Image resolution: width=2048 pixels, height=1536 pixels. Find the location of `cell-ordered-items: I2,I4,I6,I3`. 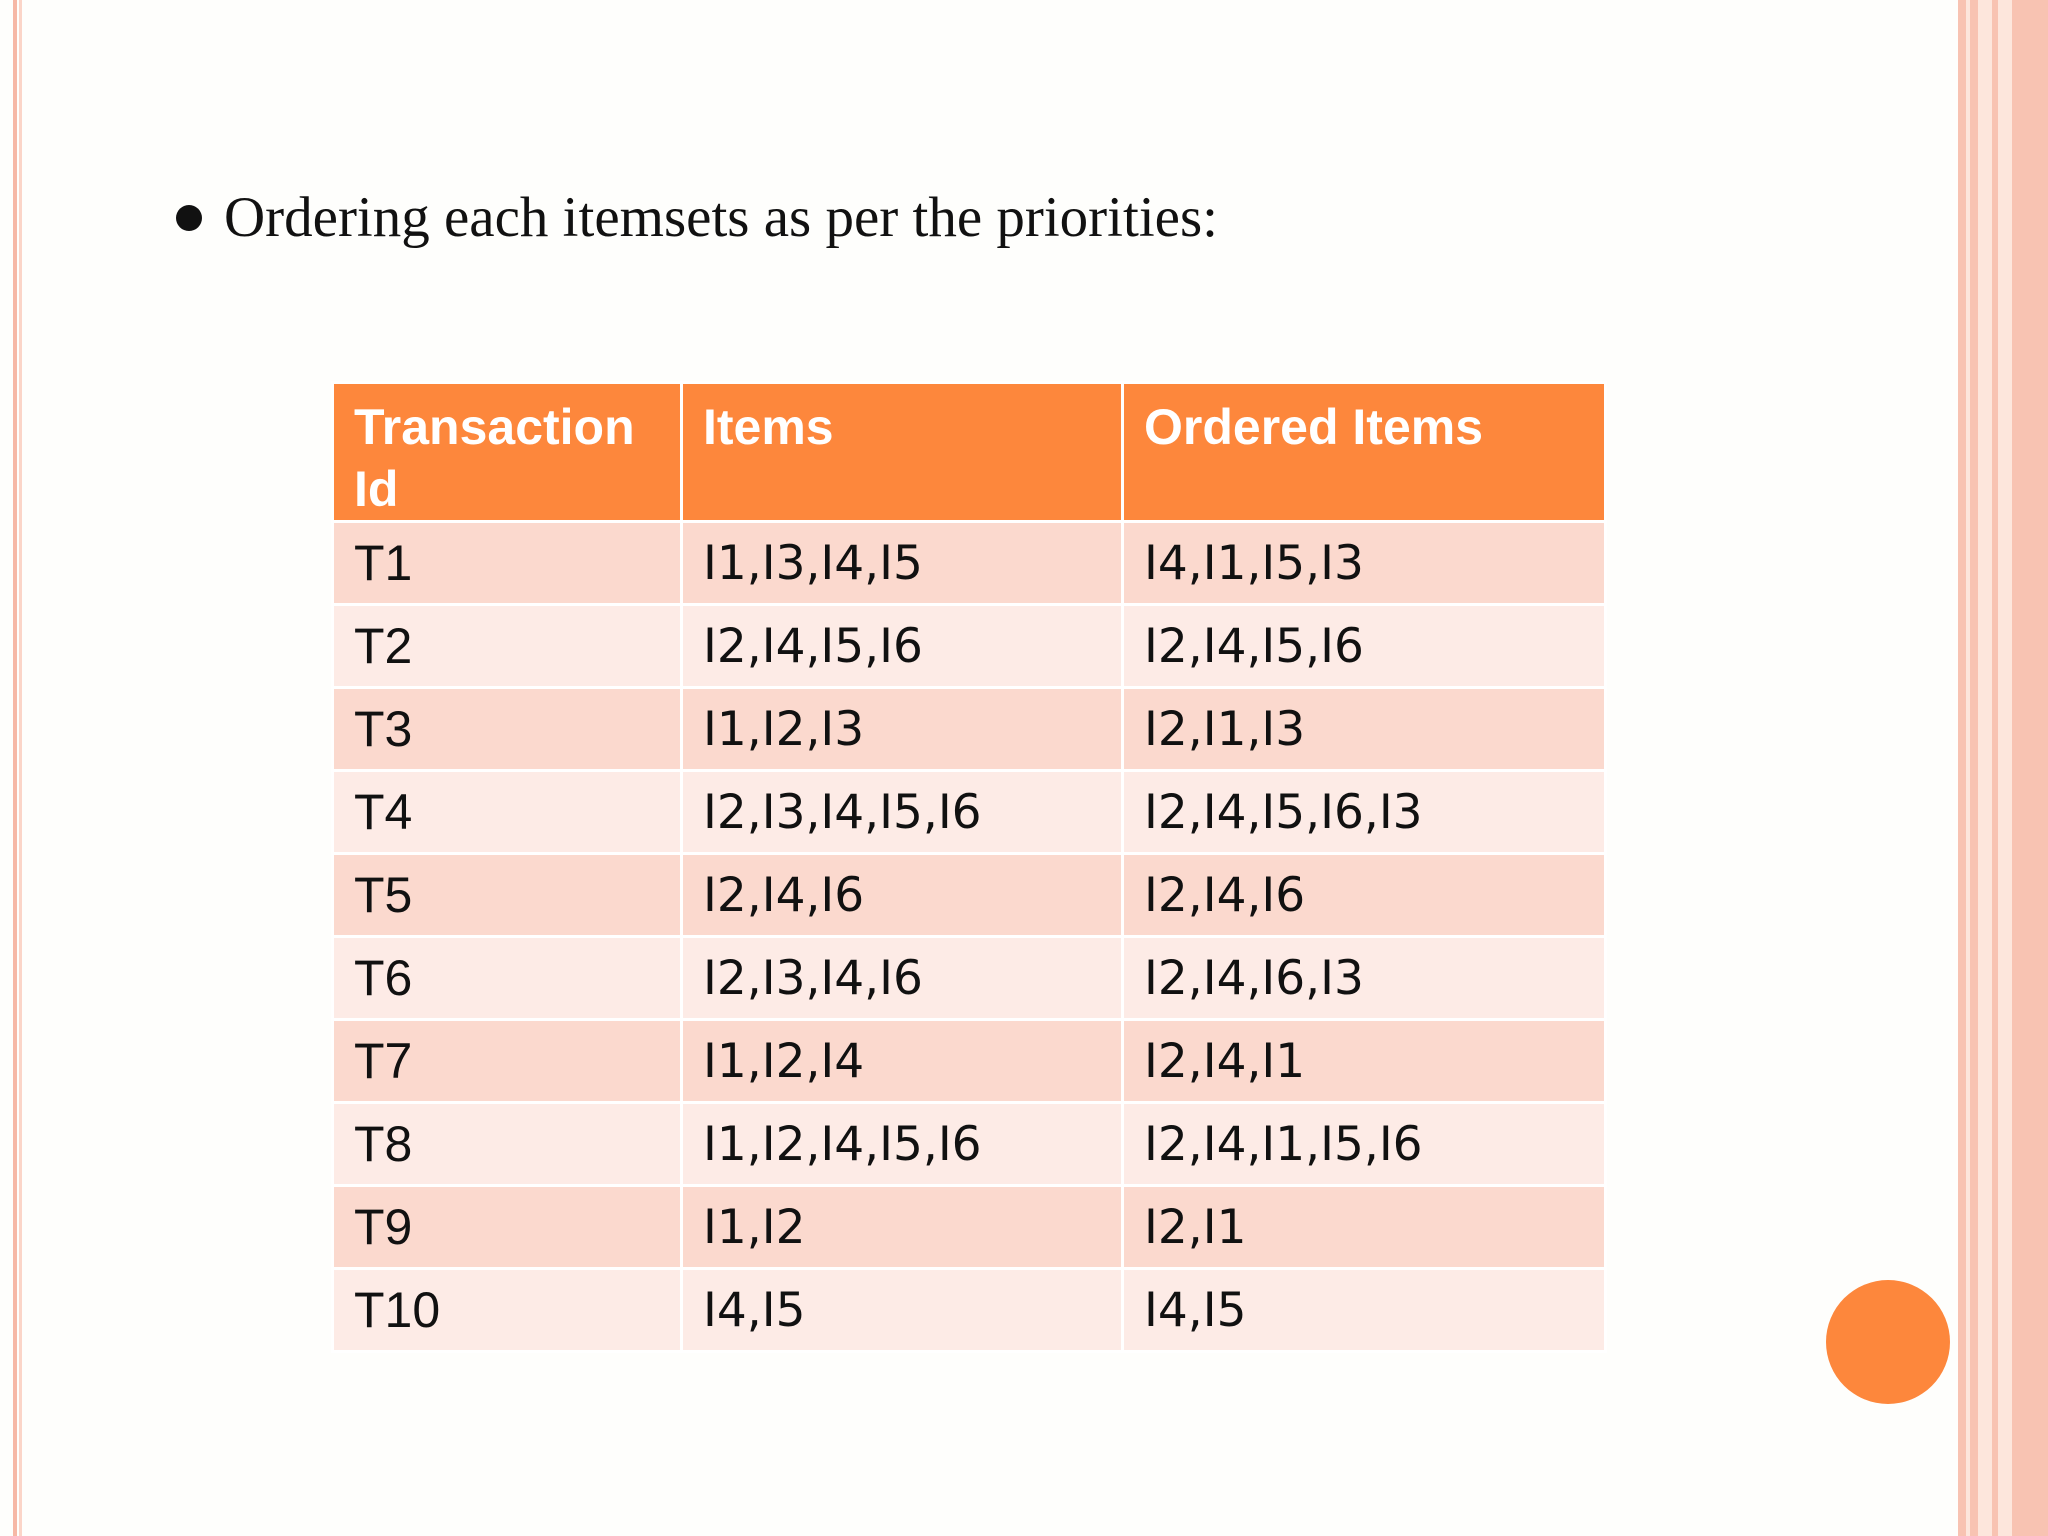

cell-ordered-items: I2,I4,I6,I3 is located at coordinates (1364, 978).